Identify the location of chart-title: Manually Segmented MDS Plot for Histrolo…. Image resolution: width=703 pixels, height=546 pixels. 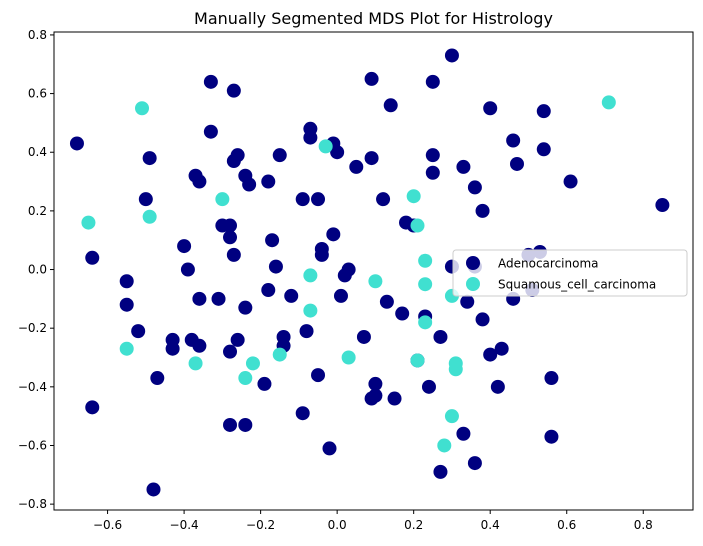
(373, 18).